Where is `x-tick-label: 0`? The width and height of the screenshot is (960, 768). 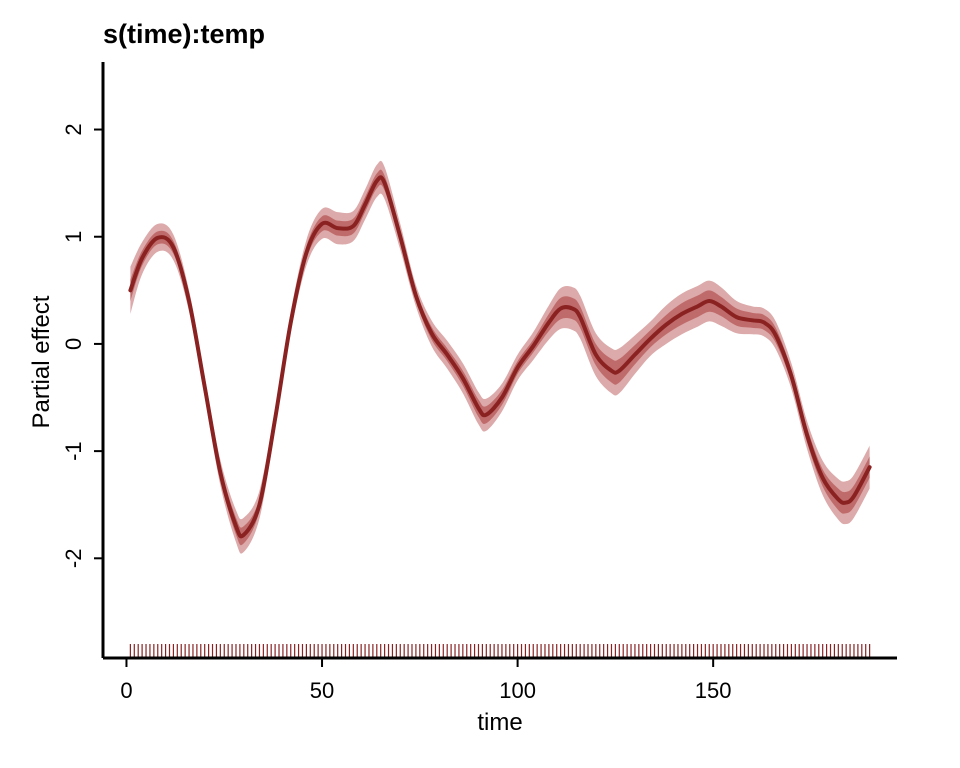 x-tick-label: 0 is located at coordinates (126, 690).